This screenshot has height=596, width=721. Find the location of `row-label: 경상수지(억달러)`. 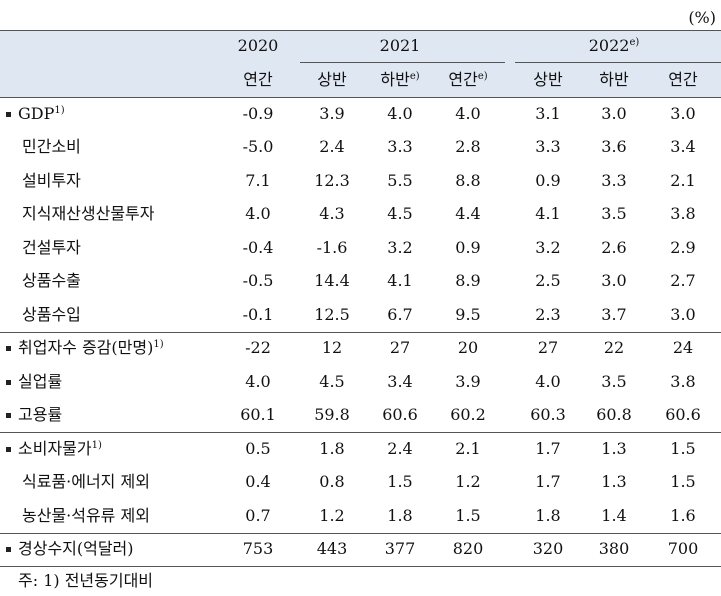

row-label: 경상수지(억달러) is located at coordinates (76, 549).